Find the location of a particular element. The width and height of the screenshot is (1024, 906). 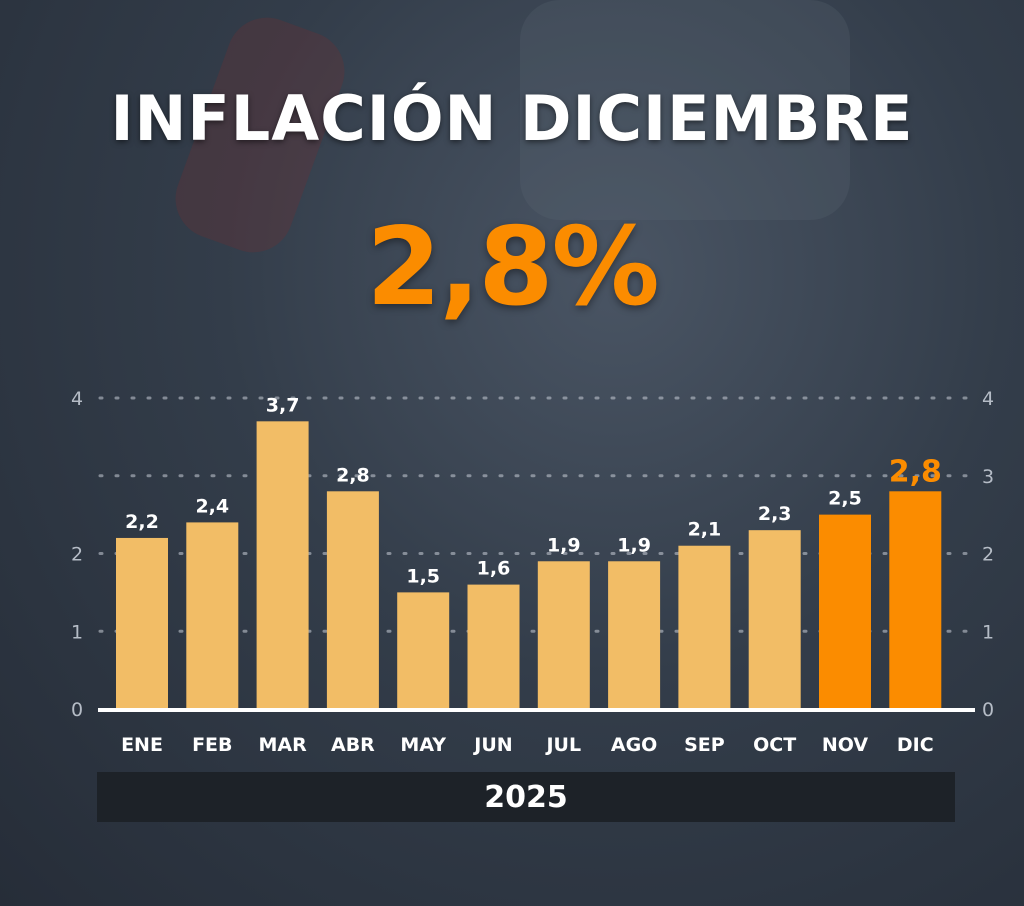

x-tick-label: DIC is located at coordinates (915, 745).